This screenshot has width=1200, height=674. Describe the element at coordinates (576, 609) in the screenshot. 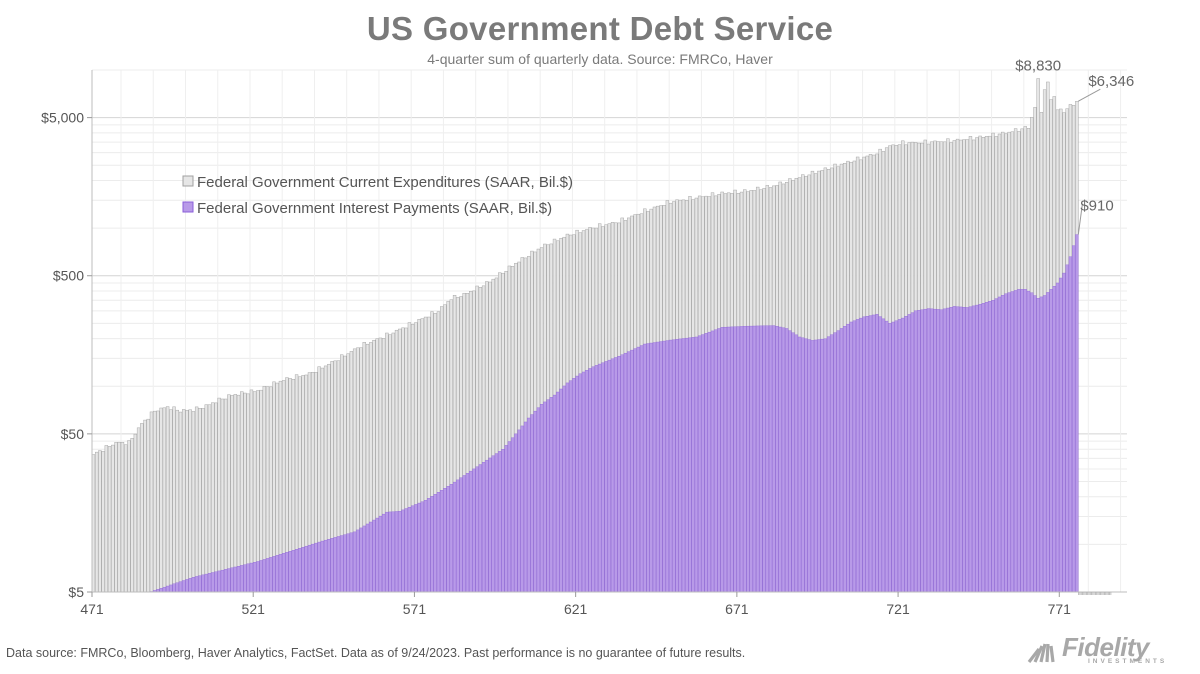

I see `x-tick-label: 621` at that location.